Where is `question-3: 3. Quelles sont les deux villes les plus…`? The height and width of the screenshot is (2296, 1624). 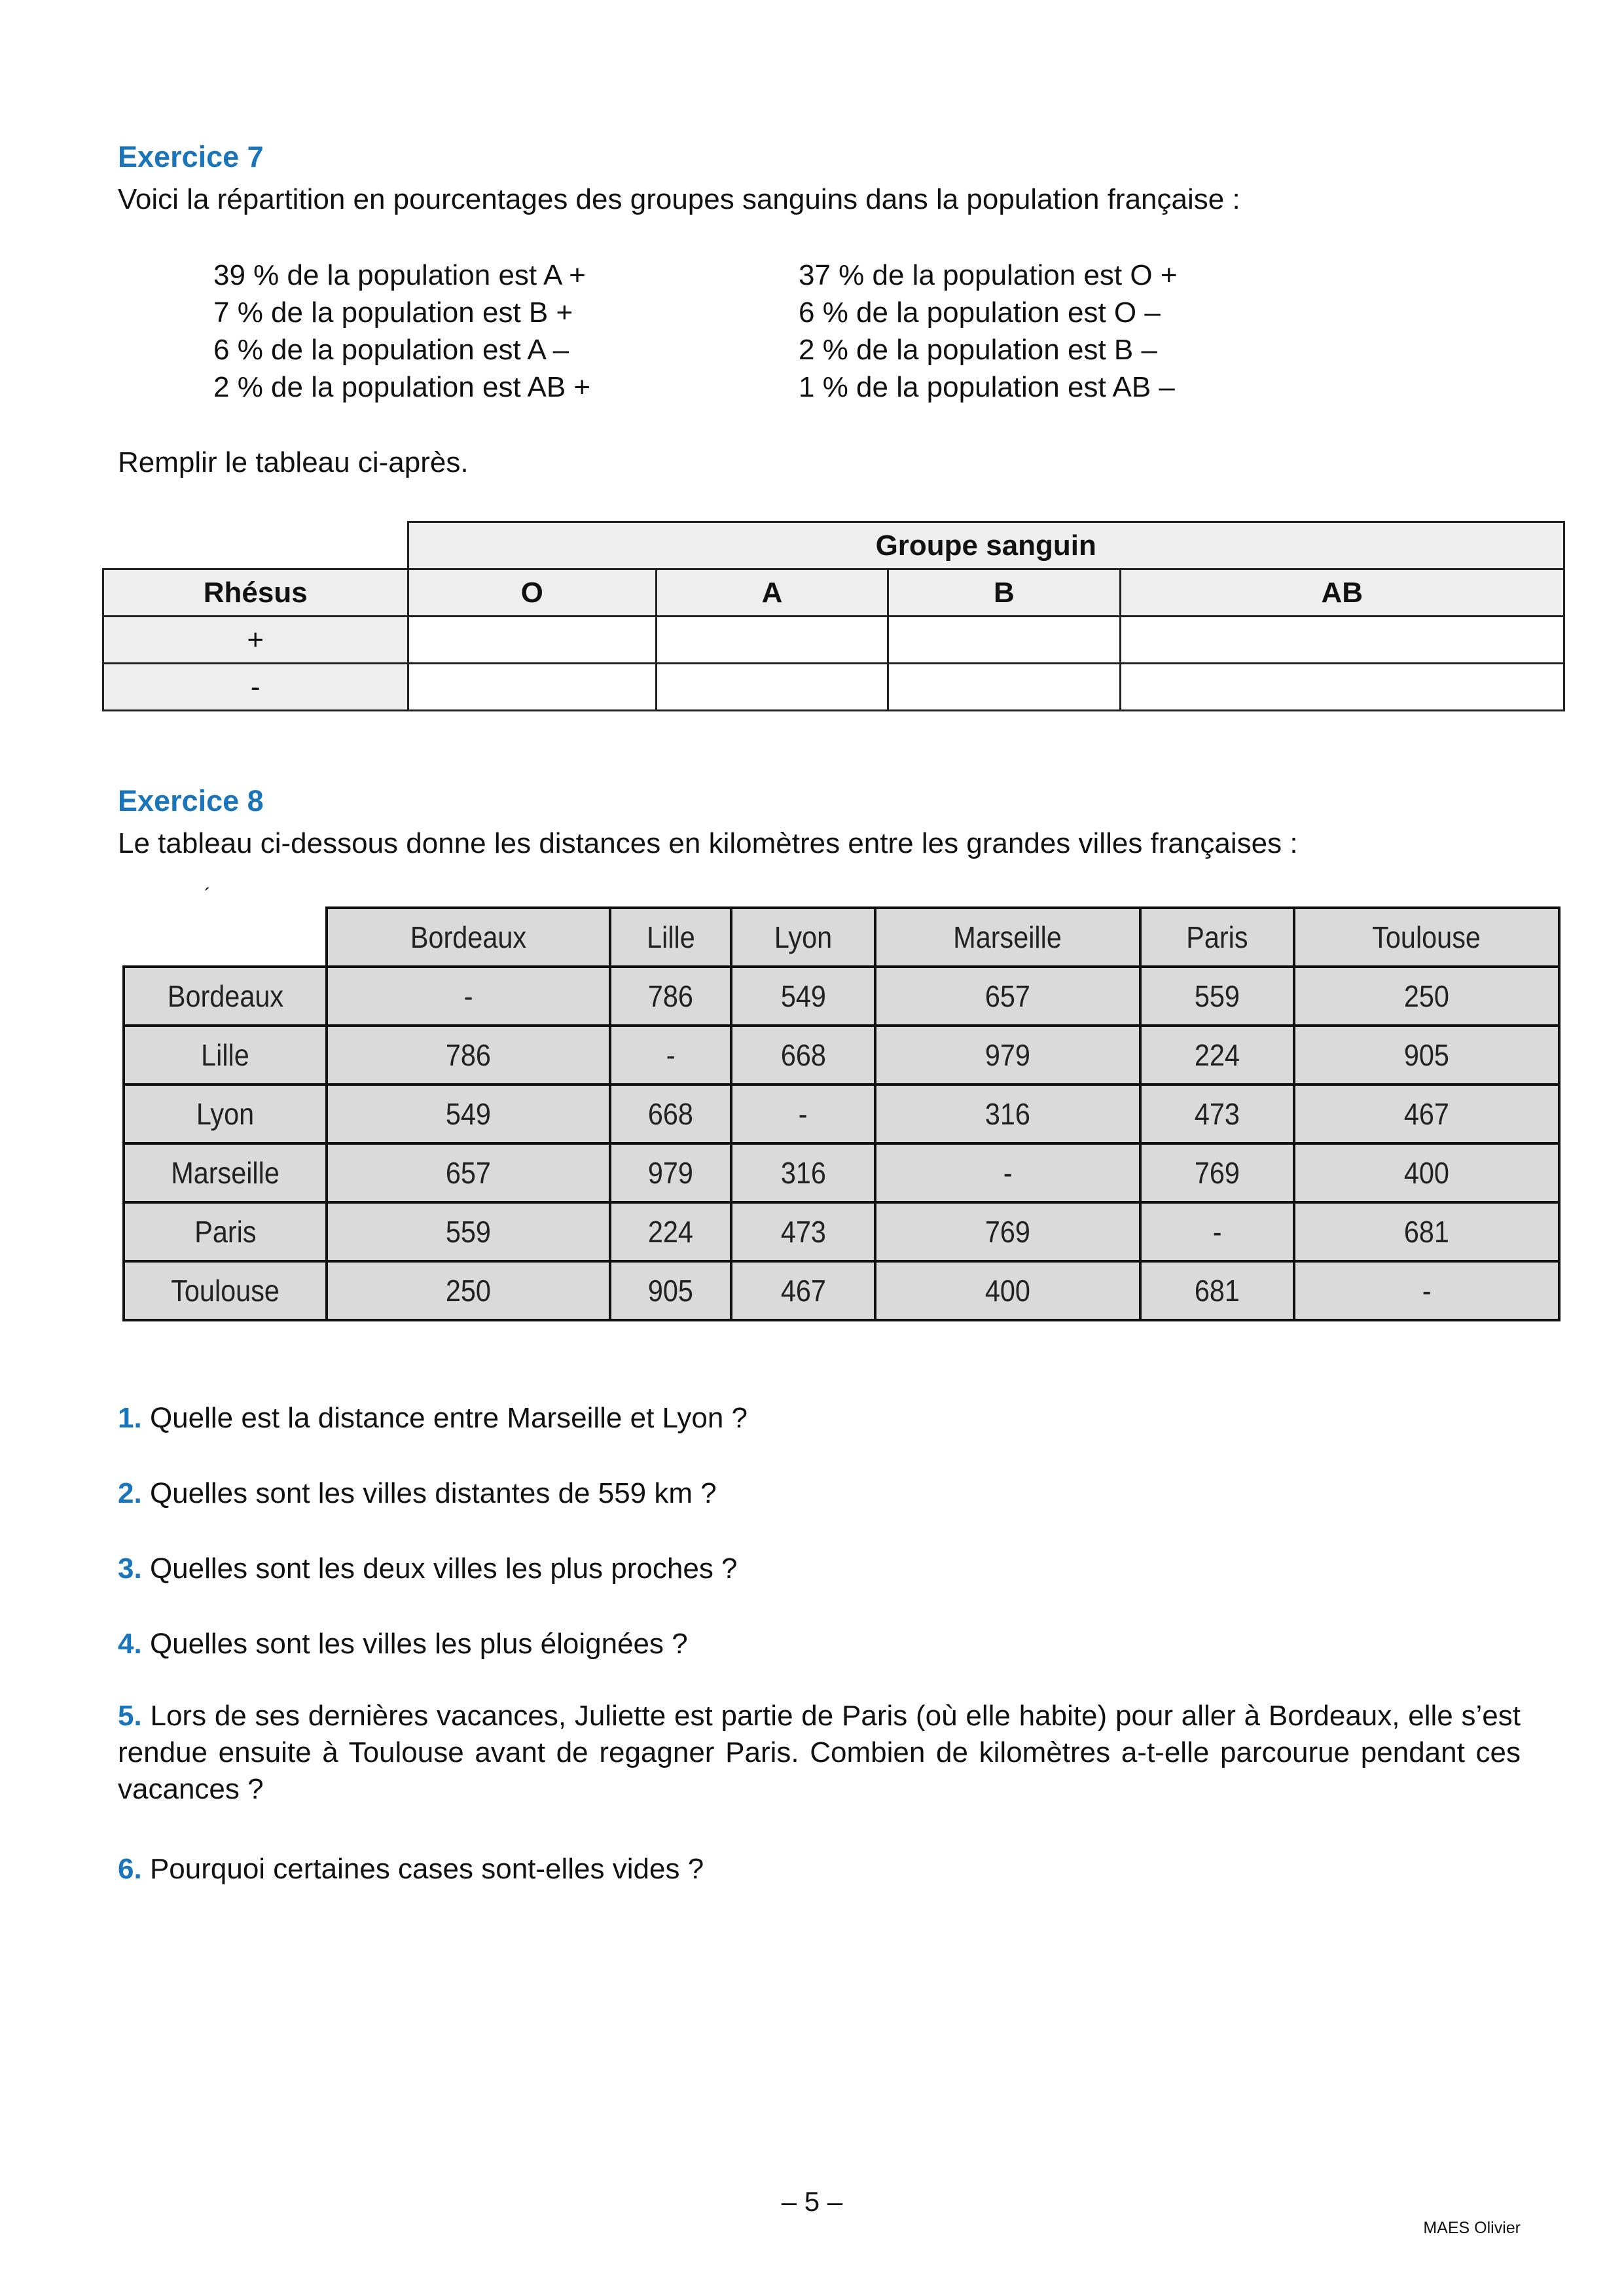 question-3: 3. Quelles sont les deux villes les plus… is located at coordinates (428, 1568).